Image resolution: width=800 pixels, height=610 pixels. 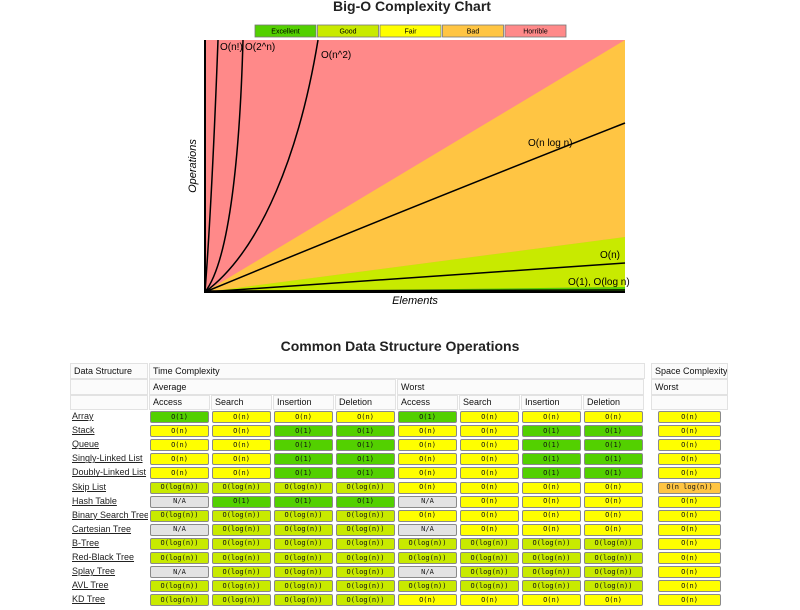 What do you see at coordinates (689, 371) in the screenshot?
I see `header-cell: Space Complexity` at bounding box center [689, 371].